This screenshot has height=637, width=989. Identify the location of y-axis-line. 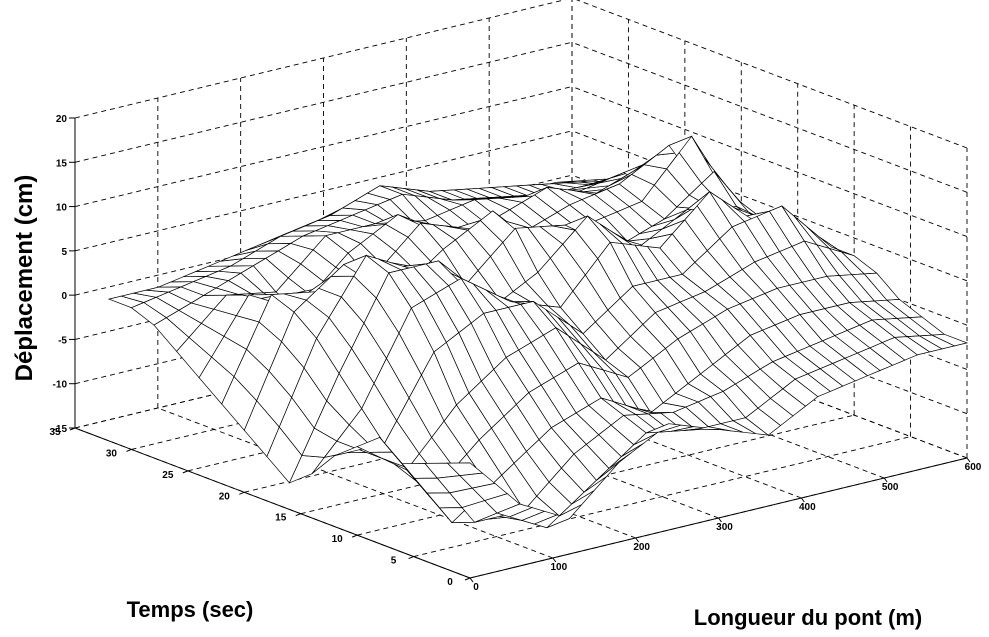
(272, 503).